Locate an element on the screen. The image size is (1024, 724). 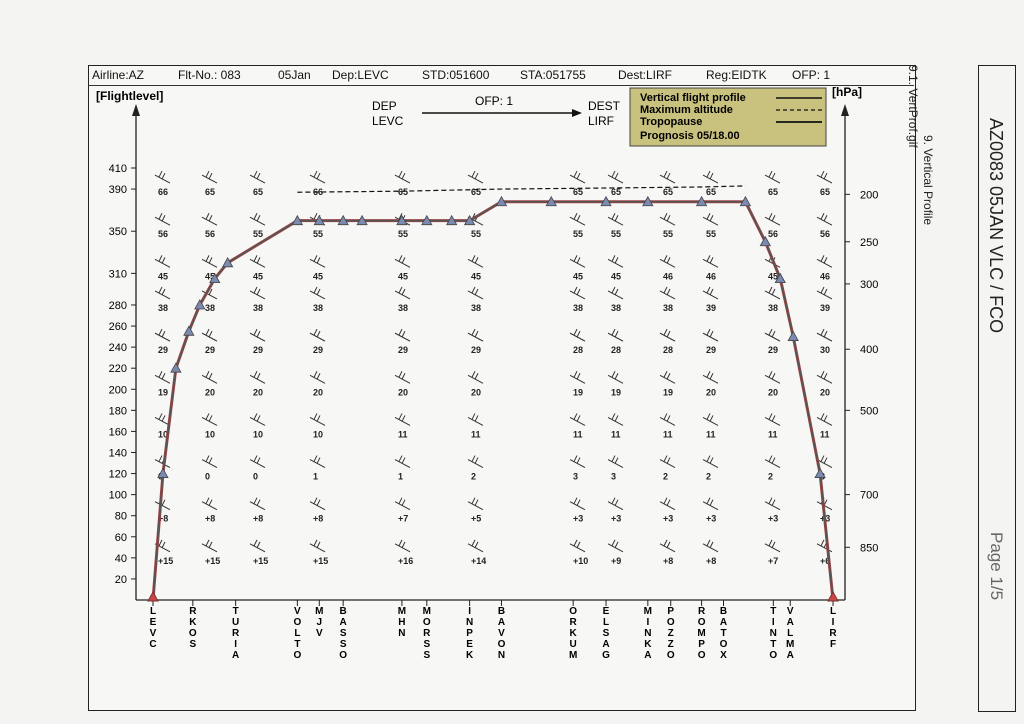
std-text: STD:051600 is located at coordinates (456, 75).